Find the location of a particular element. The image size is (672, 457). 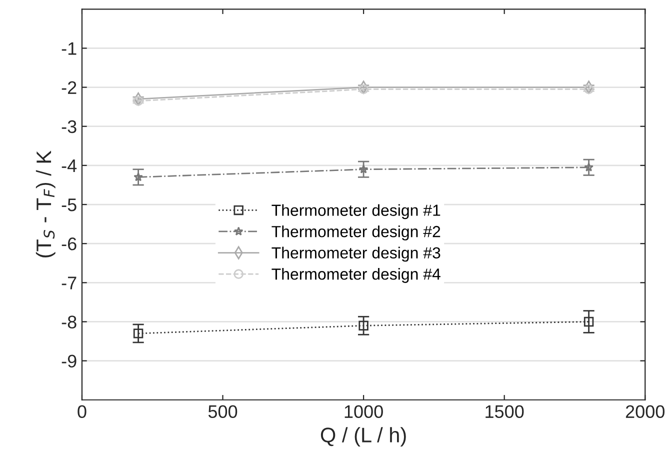

x-tick-label: 1500 is located at coordinates (505, 411).